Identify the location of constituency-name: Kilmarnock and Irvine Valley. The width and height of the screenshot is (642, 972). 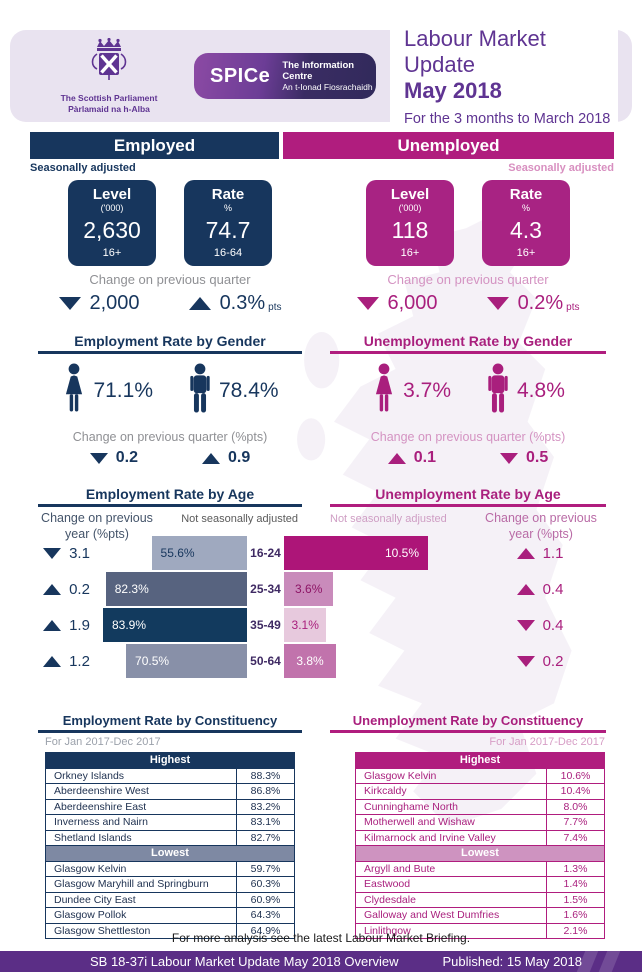
(451, 837).